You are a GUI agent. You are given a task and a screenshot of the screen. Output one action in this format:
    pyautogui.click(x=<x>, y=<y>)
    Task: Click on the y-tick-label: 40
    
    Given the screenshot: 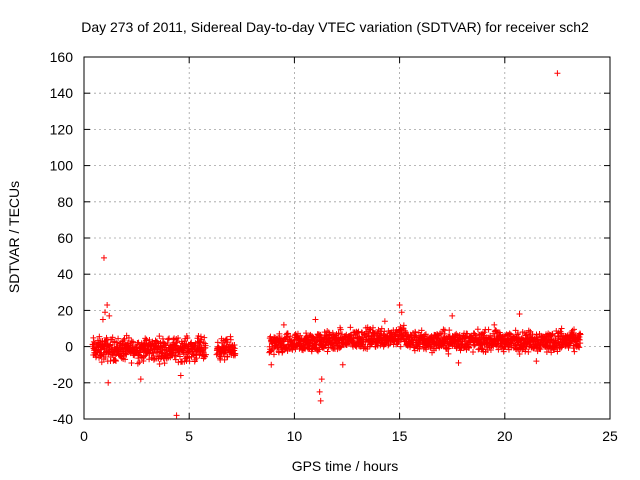 What is the action you would take?
    pyautogui.click(x=65, y=274)
    